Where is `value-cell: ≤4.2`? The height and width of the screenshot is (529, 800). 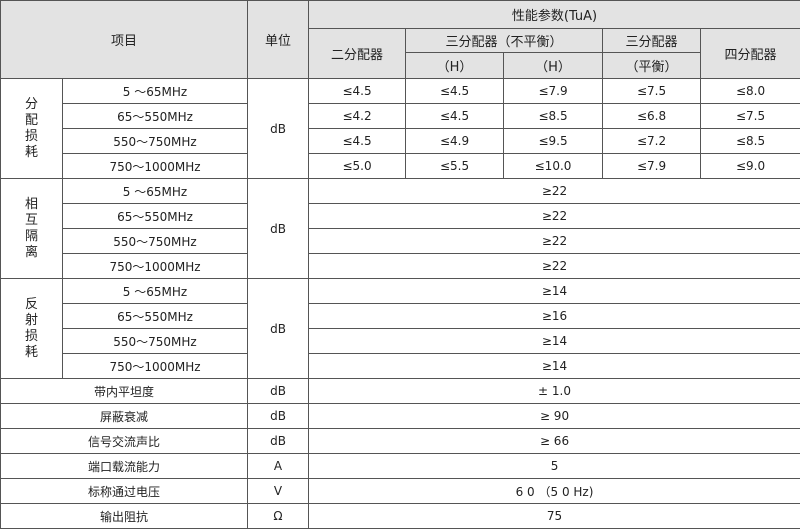
value-cell: ≤4.2 is located at coordinates (357, 116).